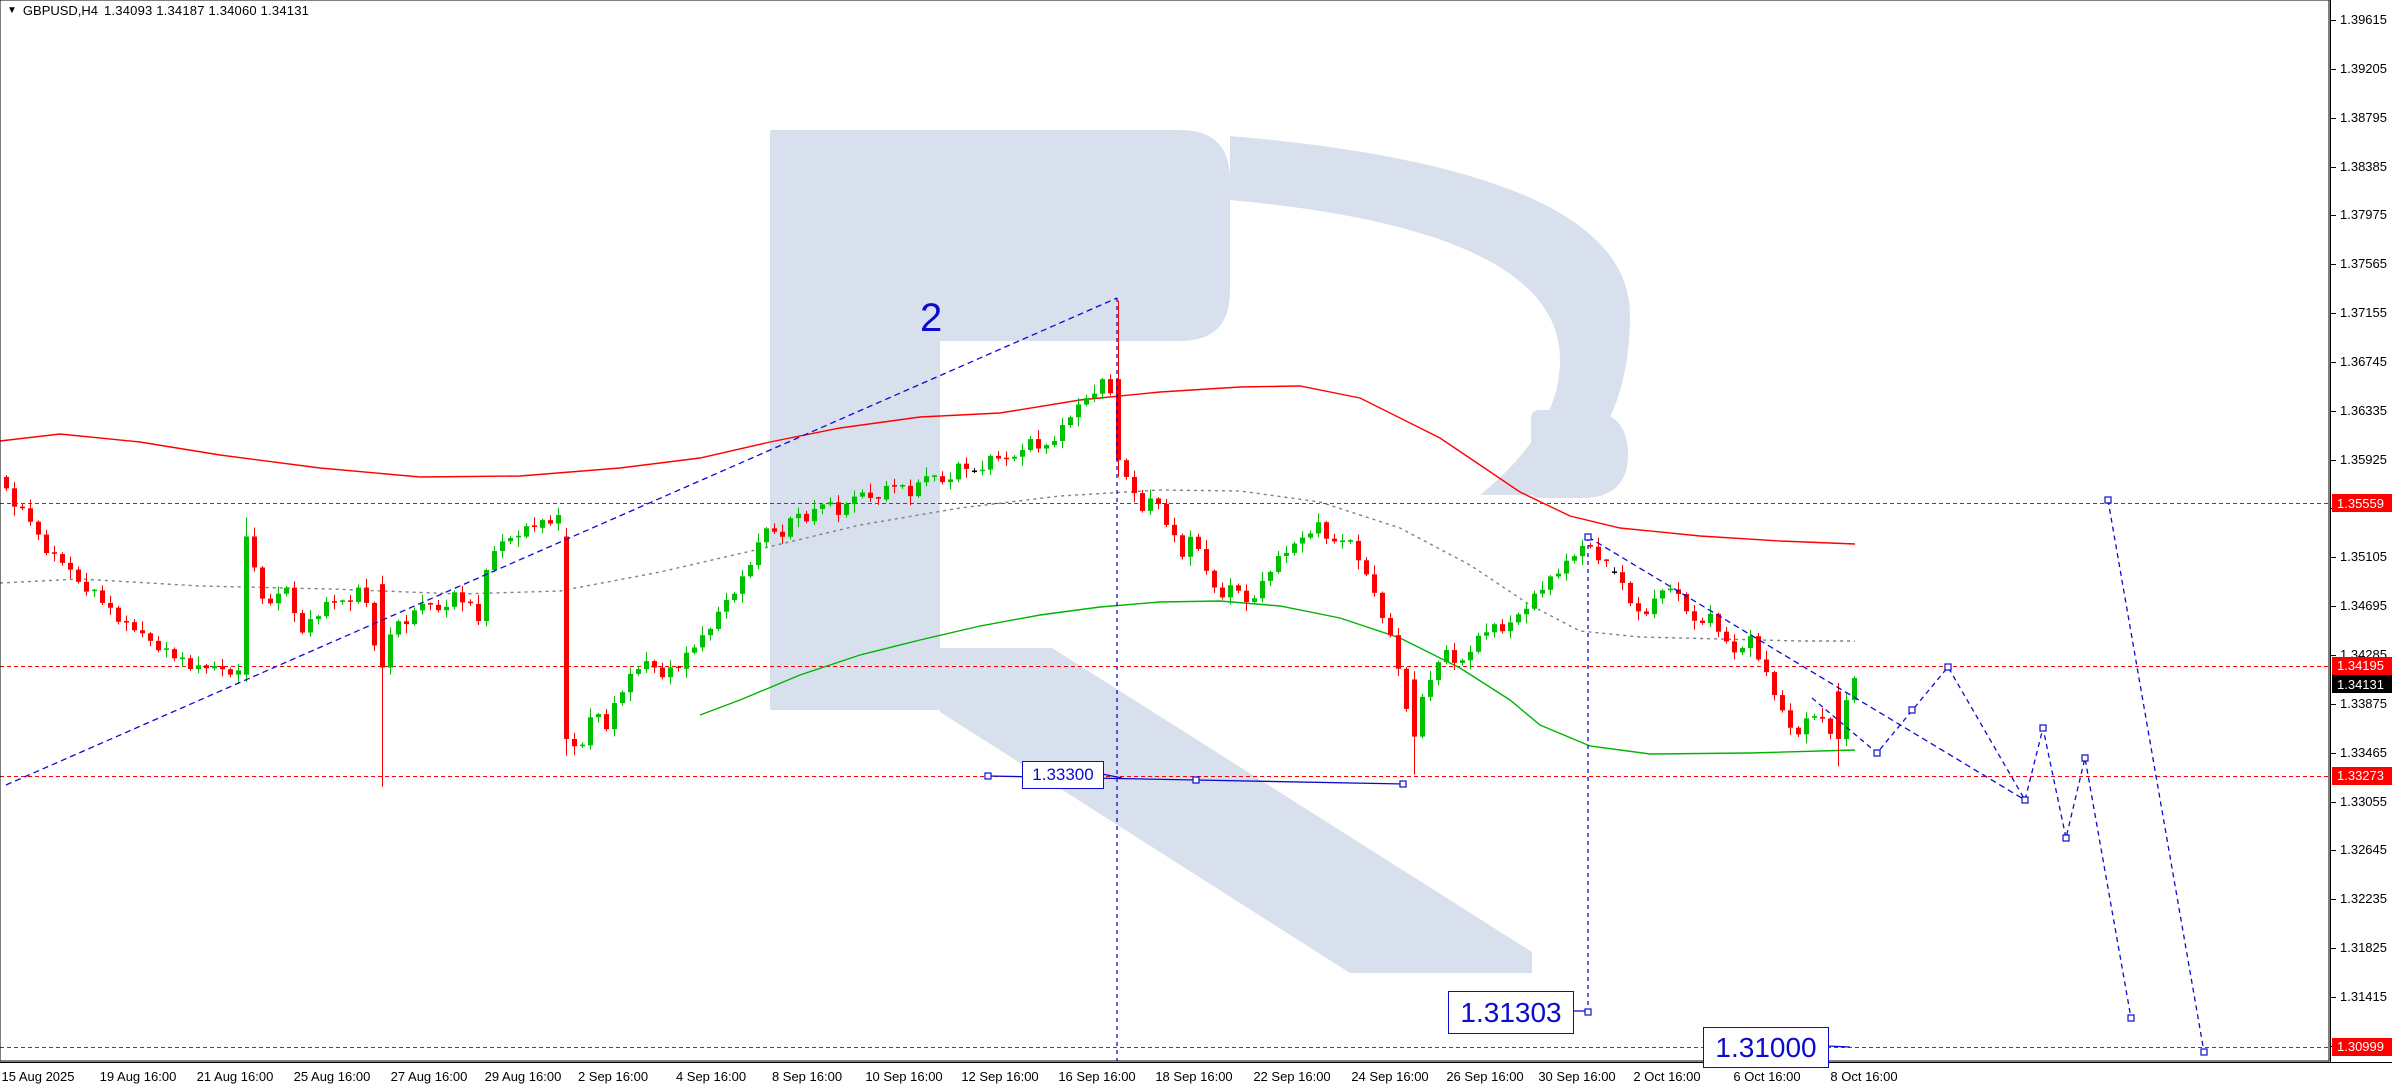 The image size is (2392, 1090). Describe the element at coordinates (2362, 503) in the screenshot. I see `level-price-badge: 1.35559` at that location.